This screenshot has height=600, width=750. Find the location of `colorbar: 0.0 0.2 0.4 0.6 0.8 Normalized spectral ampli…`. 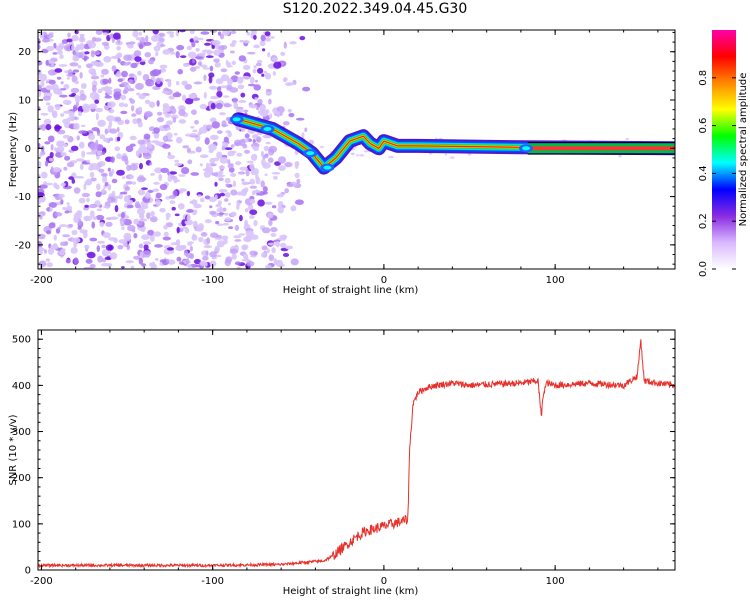

colorbar: 0.0 0.2 0.4 0.6 0.8 Normalized spectral ampli… is located at coordinates (723, 153).